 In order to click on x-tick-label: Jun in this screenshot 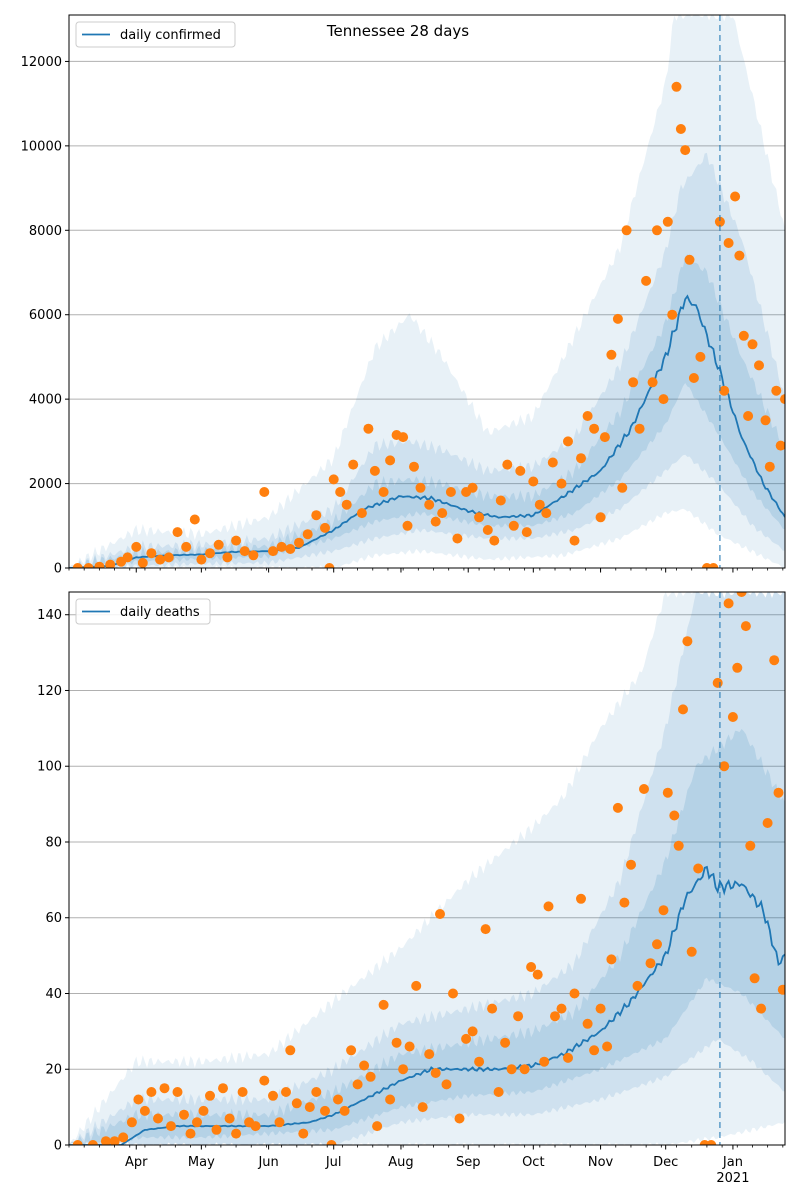, I will do `click(267, 1162)`.